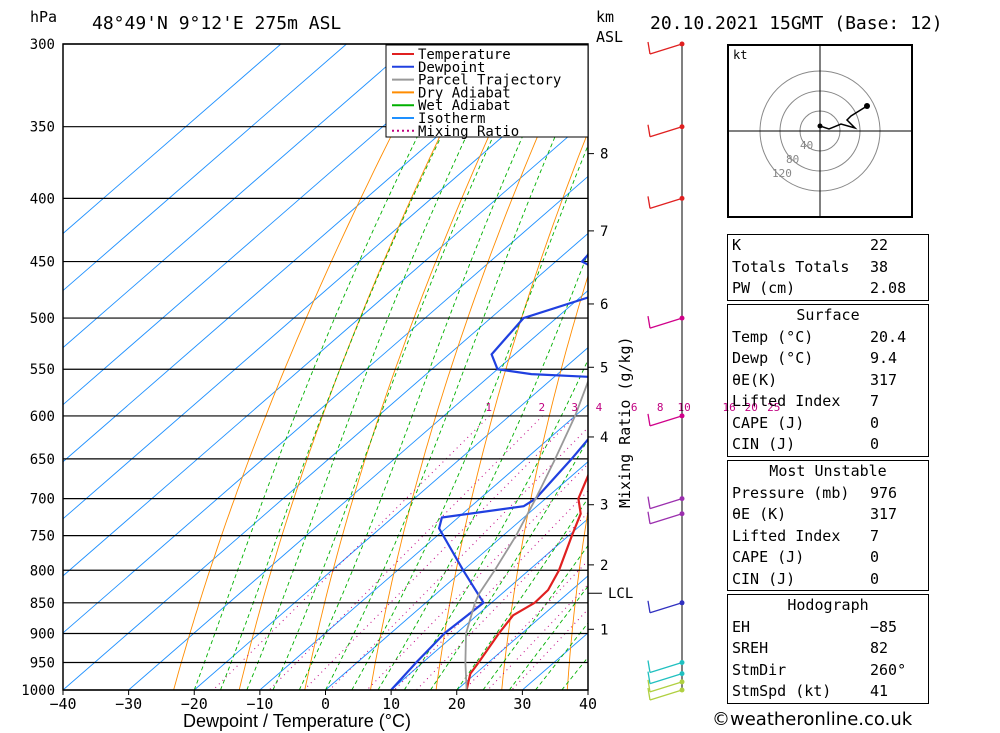 The width and height of the screenshot is (1000, 733). I want to click on pressure-tick-label: 500, so click(42, 319).